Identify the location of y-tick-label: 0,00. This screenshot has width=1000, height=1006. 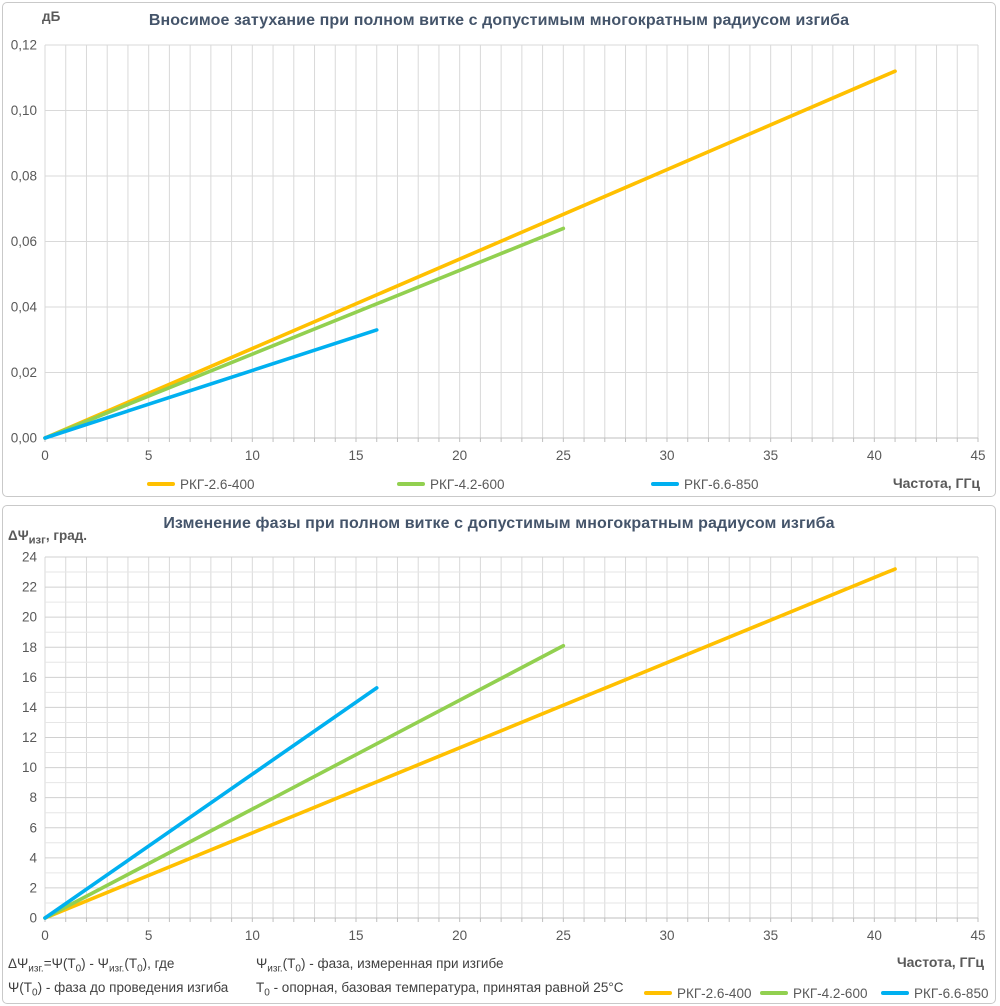
(24, 438).